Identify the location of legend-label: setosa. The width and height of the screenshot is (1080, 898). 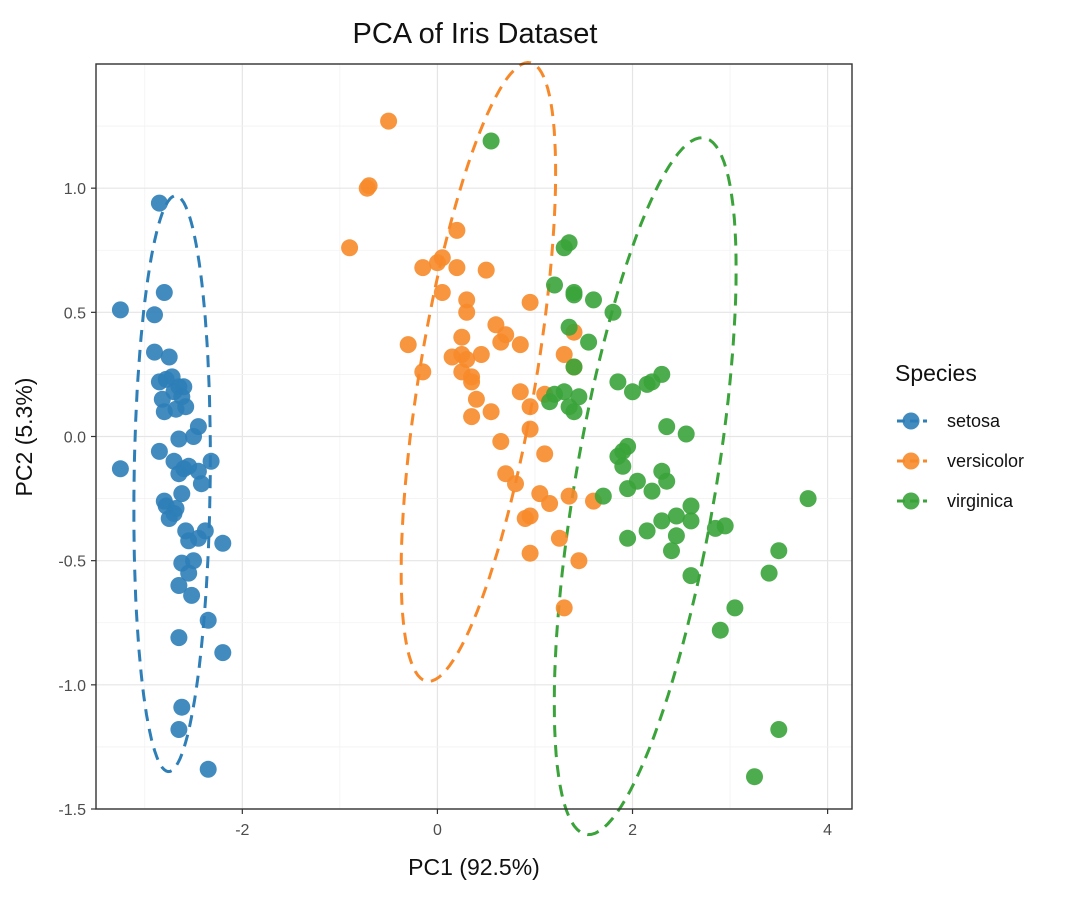
(974, 421).